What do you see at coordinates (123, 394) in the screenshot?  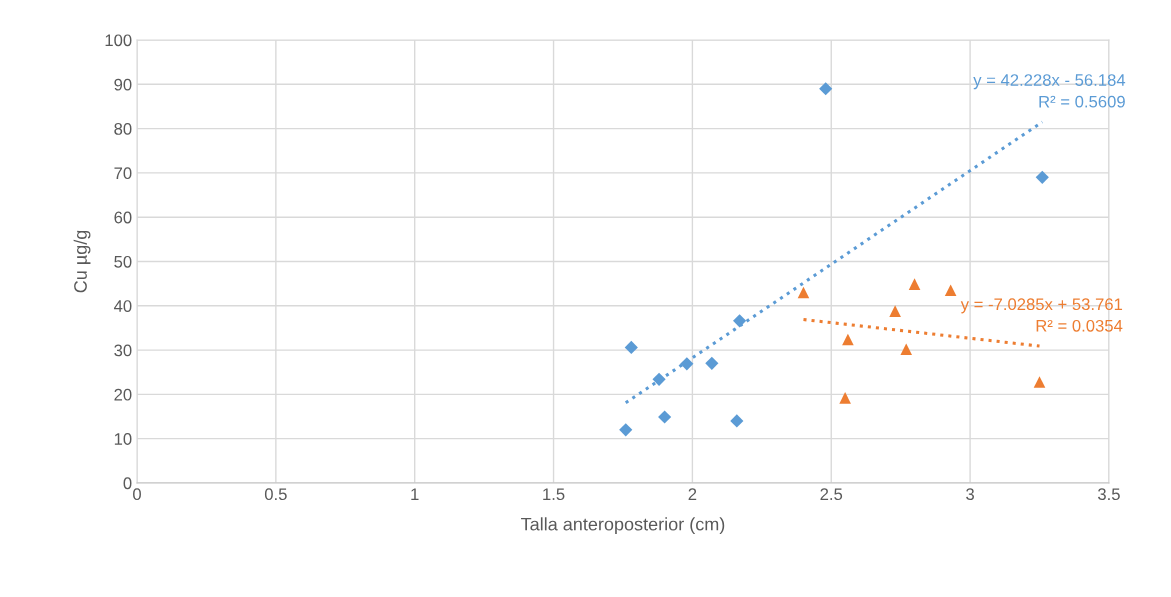 I see `y-tick-label: 20` at bounding box center [123, 394].